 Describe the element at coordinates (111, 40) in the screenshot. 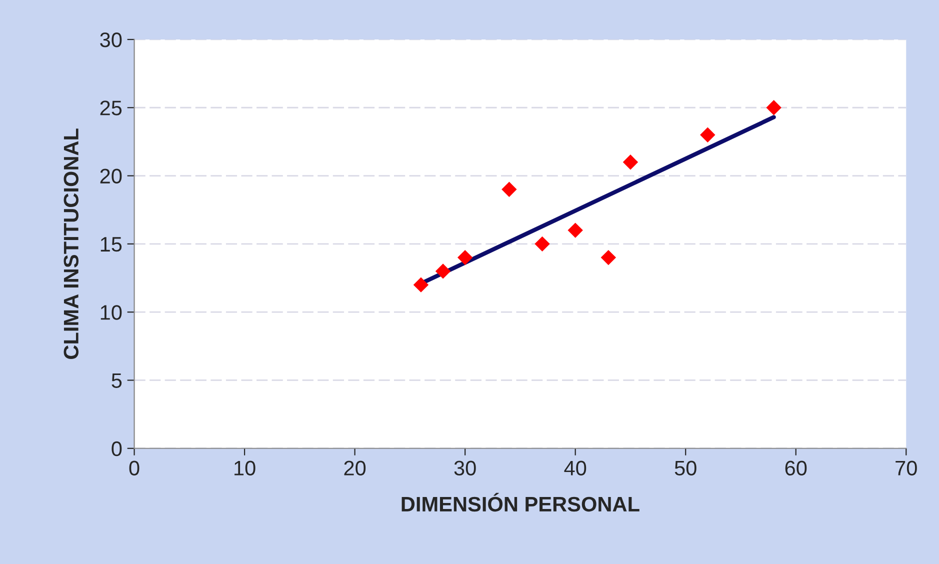

I see `y-tick-label: 30` at that location.